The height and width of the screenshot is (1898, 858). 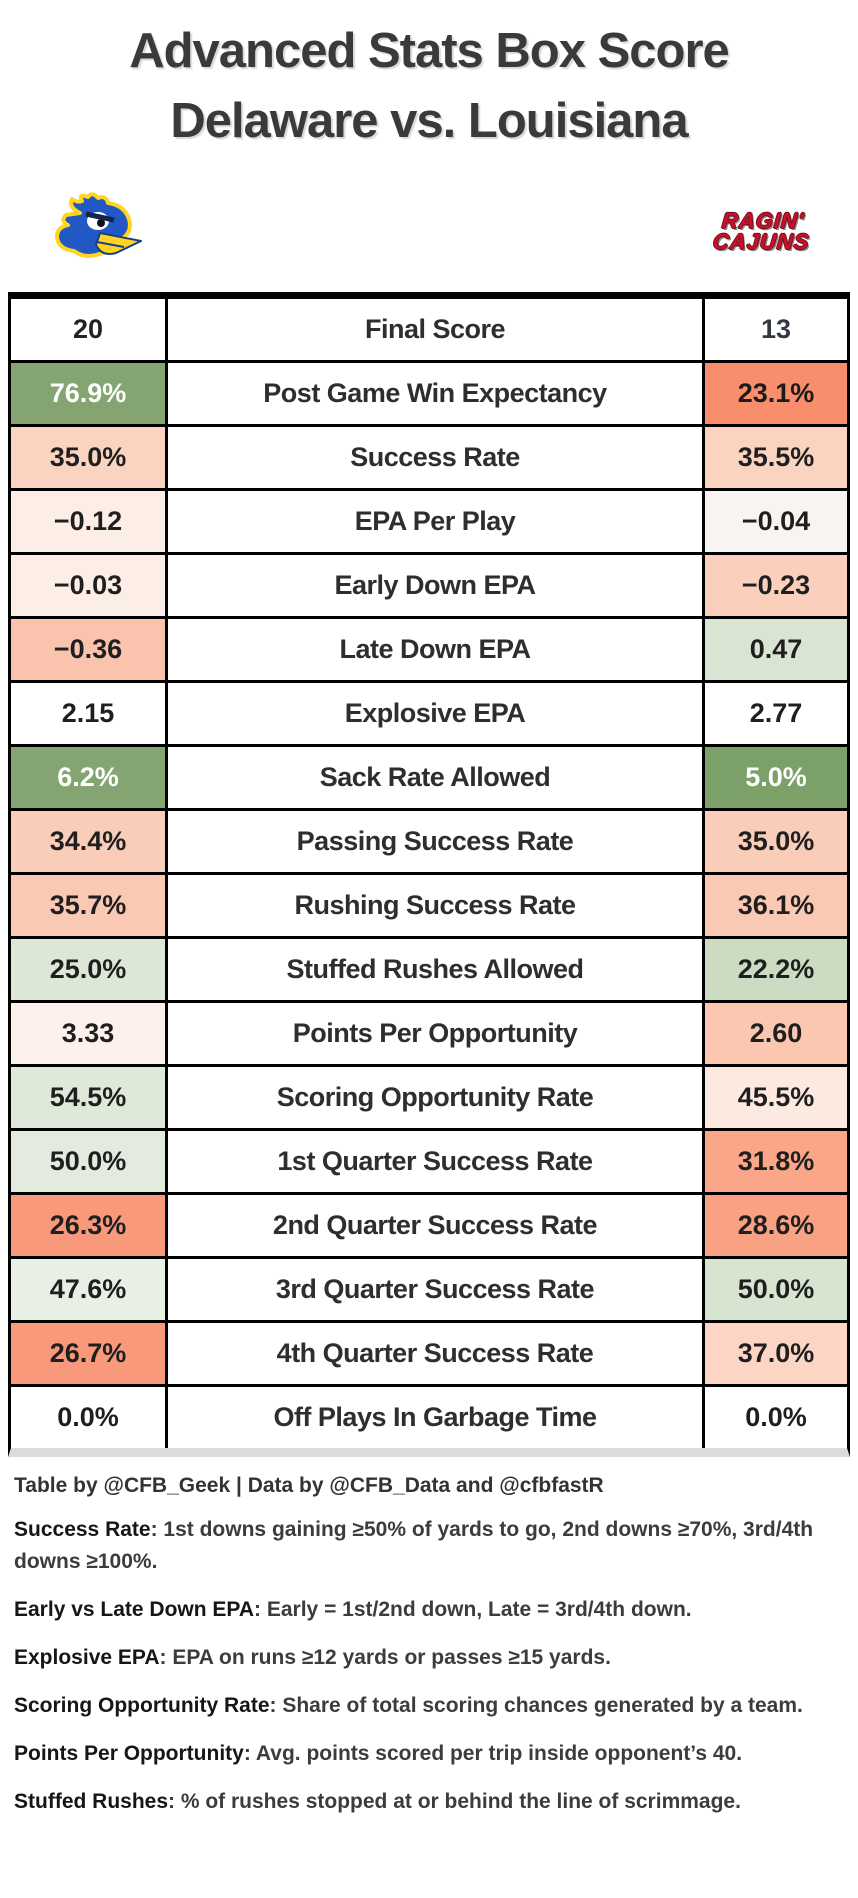 I want to click on louisiana-logo: RAGIN' CAJUNS, so click(x=763, y=231).